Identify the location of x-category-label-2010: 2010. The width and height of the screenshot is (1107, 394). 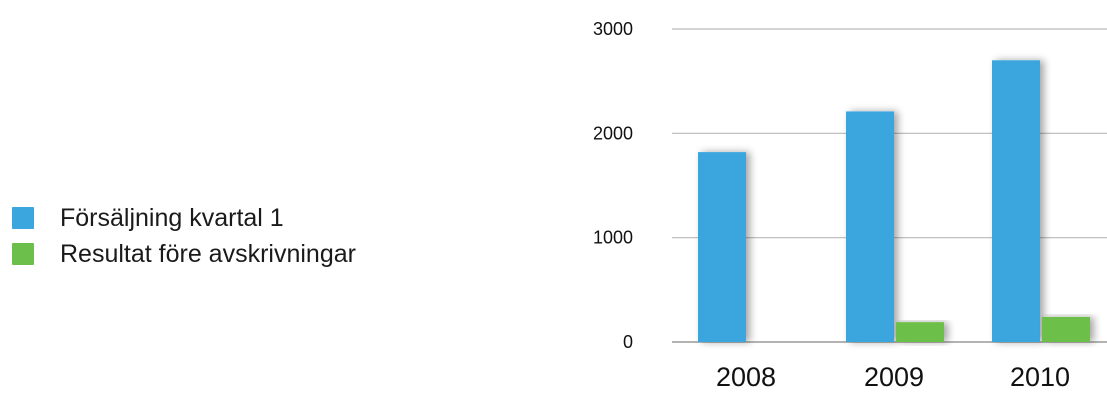
(1040, 377).